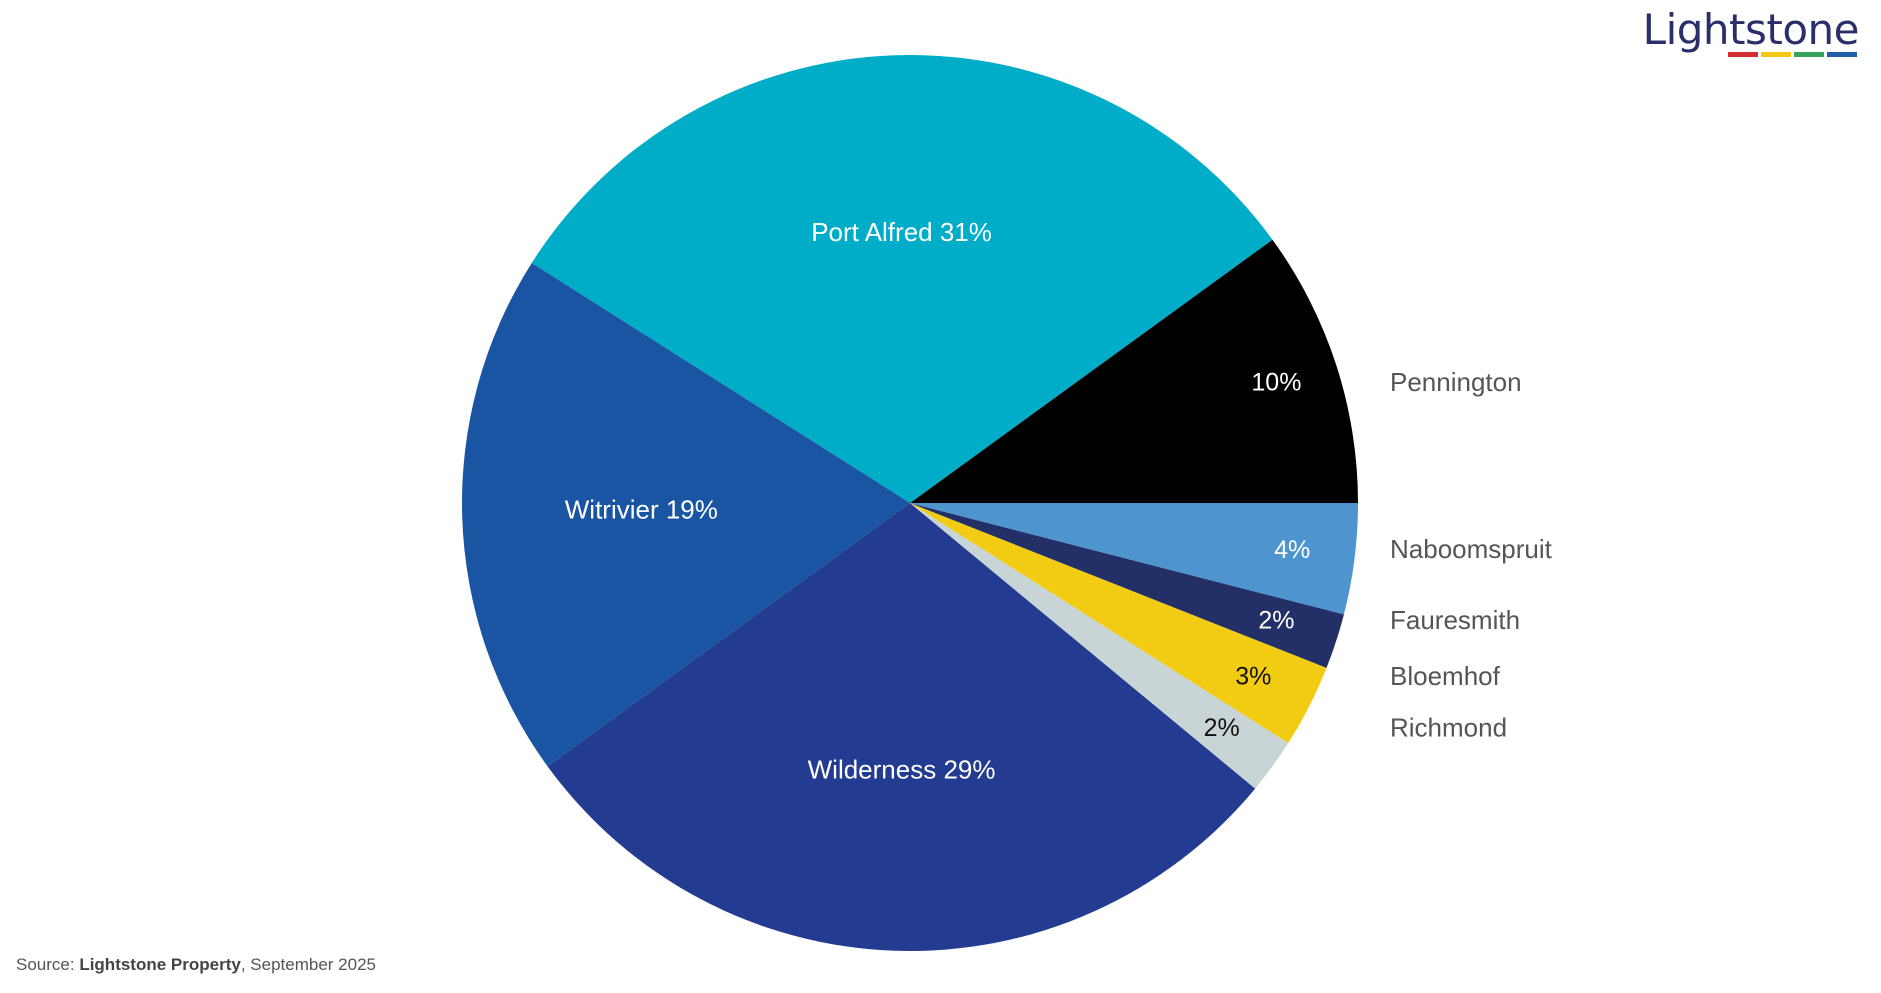 This screenshot has height=993, width=1881. I want to click on pie-slice-witrivier, so click(686, 514).